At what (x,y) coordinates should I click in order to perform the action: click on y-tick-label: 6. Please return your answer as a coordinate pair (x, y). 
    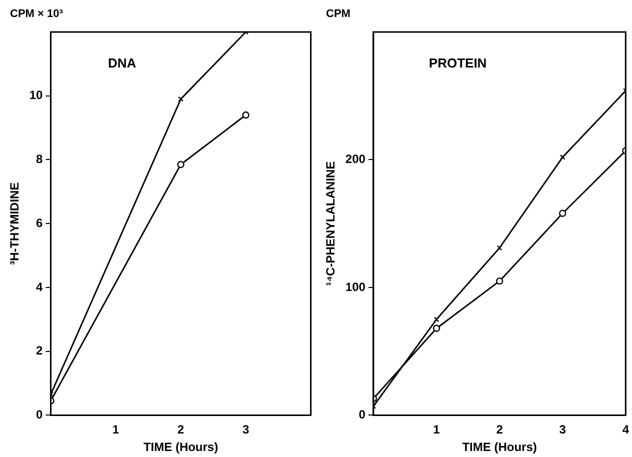
    Looking at the image, I should click on (40, 223).